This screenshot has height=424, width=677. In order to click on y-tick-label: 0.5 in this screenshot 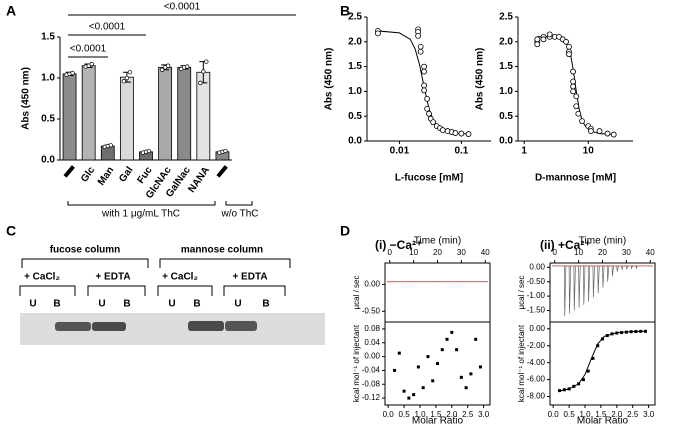, I will do `click(355, 116)`.